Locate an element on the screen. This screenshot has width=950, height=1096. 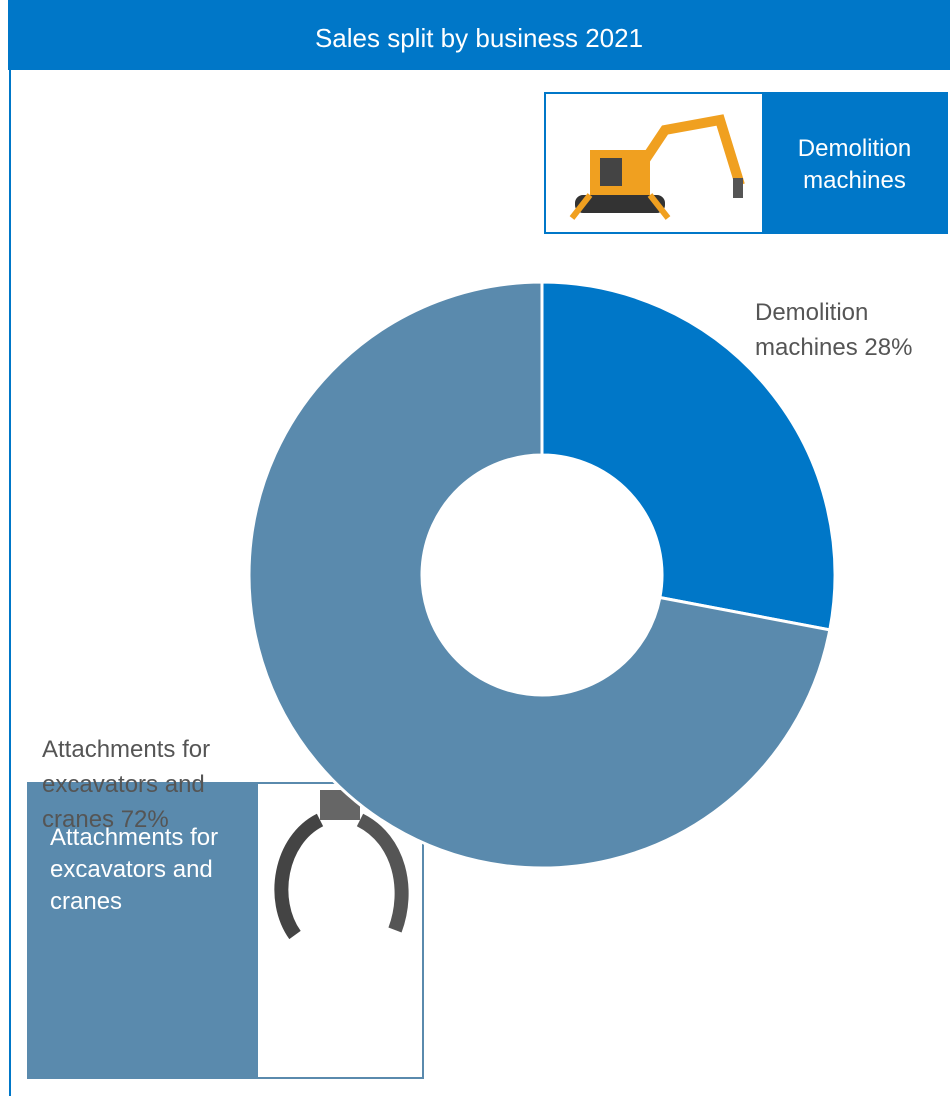
machine-icon is located at coordinates (657, 167).